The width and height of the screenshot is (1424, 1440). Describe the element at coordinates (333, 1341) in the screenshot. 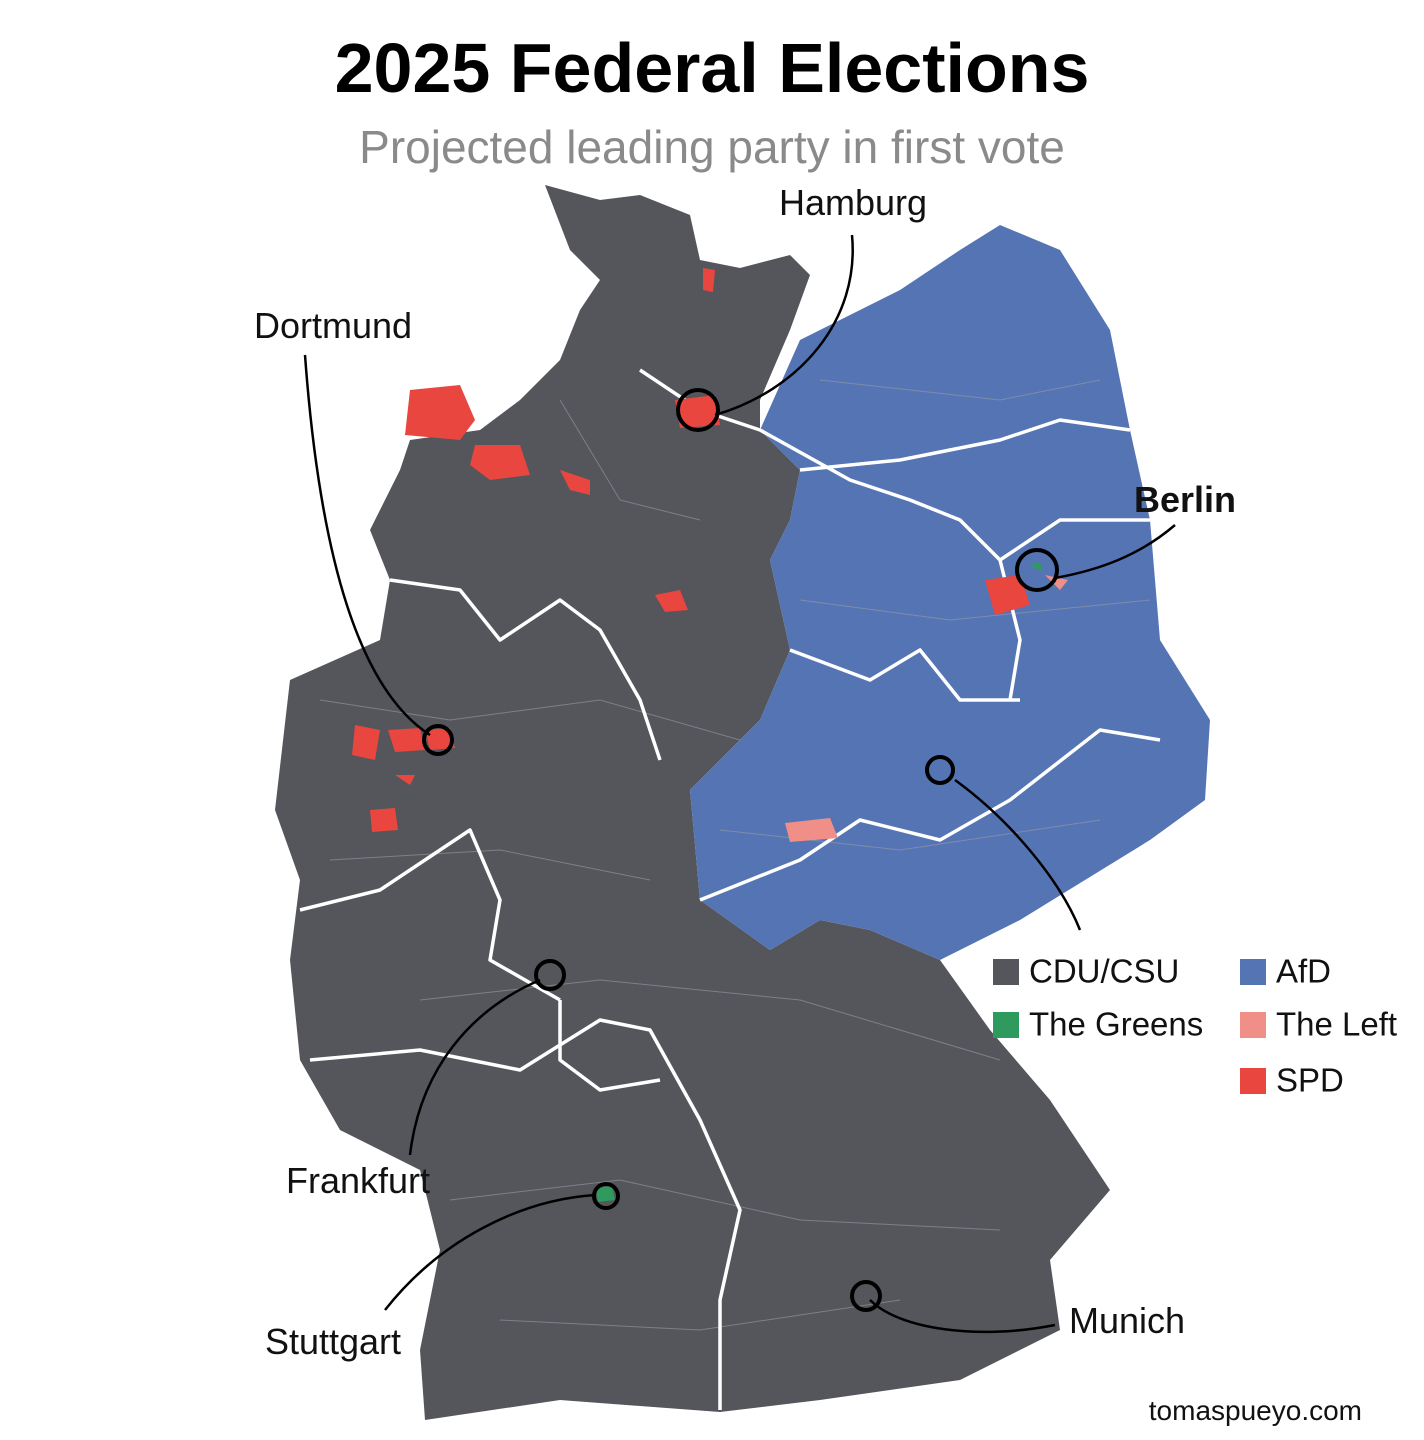

I see `city-label: Stuttgart` at that location.